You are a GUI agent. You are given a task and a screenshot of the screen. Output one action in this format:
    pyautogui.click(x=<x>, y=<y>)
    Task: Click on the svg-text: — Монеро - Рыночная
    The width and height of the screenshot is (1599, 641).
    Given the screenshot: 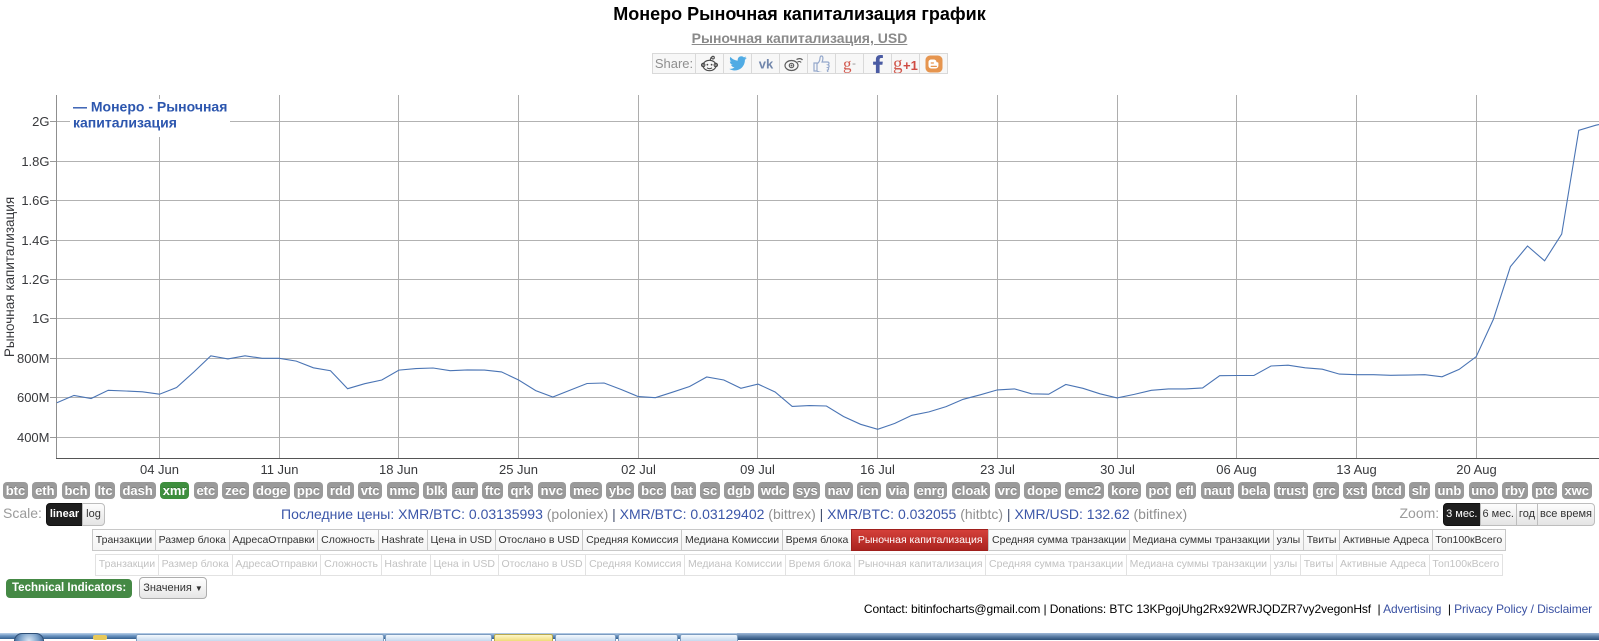 What is the action you would take?
    pyautogui.click(x=150, y=107)
    